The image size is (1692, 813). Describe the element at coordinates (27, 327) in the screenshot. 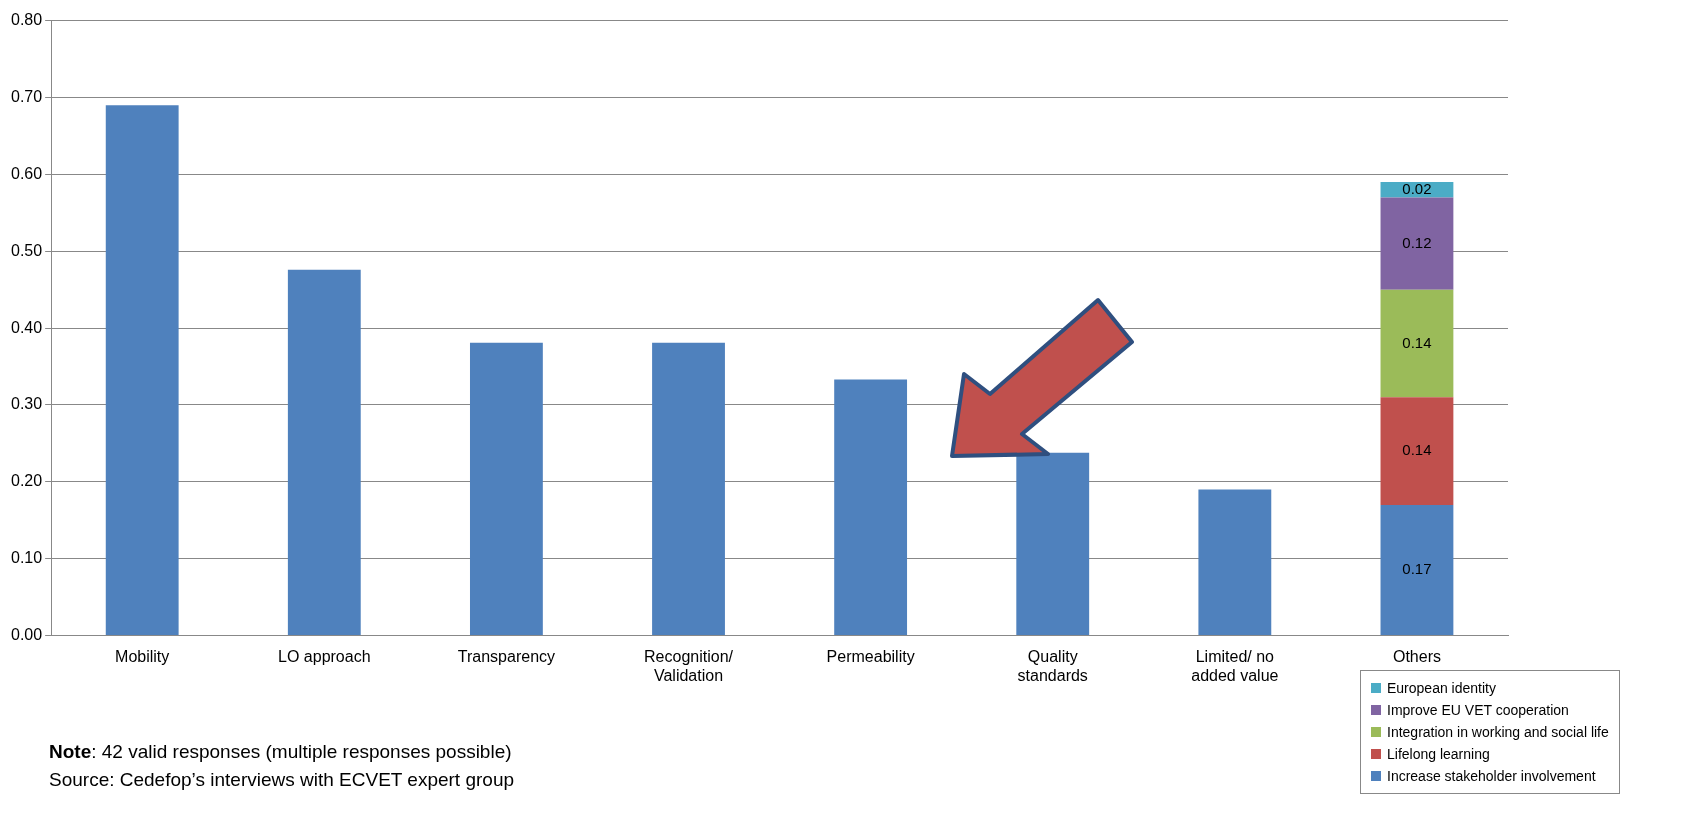

I see `y-tick-label: 0.40` at that location.